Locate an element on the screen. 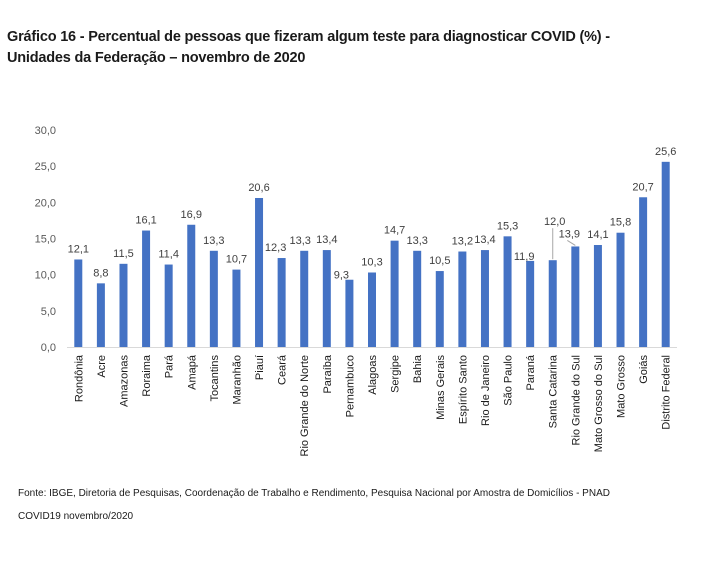  data-label: 10,5 is located at coordinates (439, 261).